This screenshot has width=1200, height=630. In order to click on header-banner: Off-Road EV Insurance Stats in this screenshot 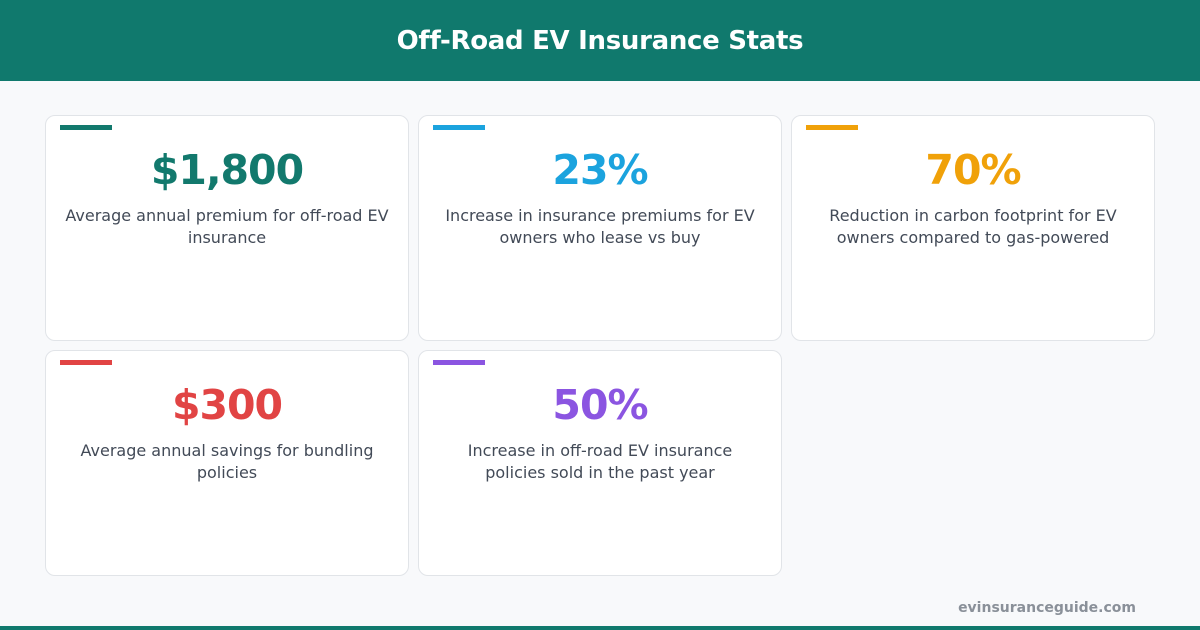, I will do `click(600, 40)`.